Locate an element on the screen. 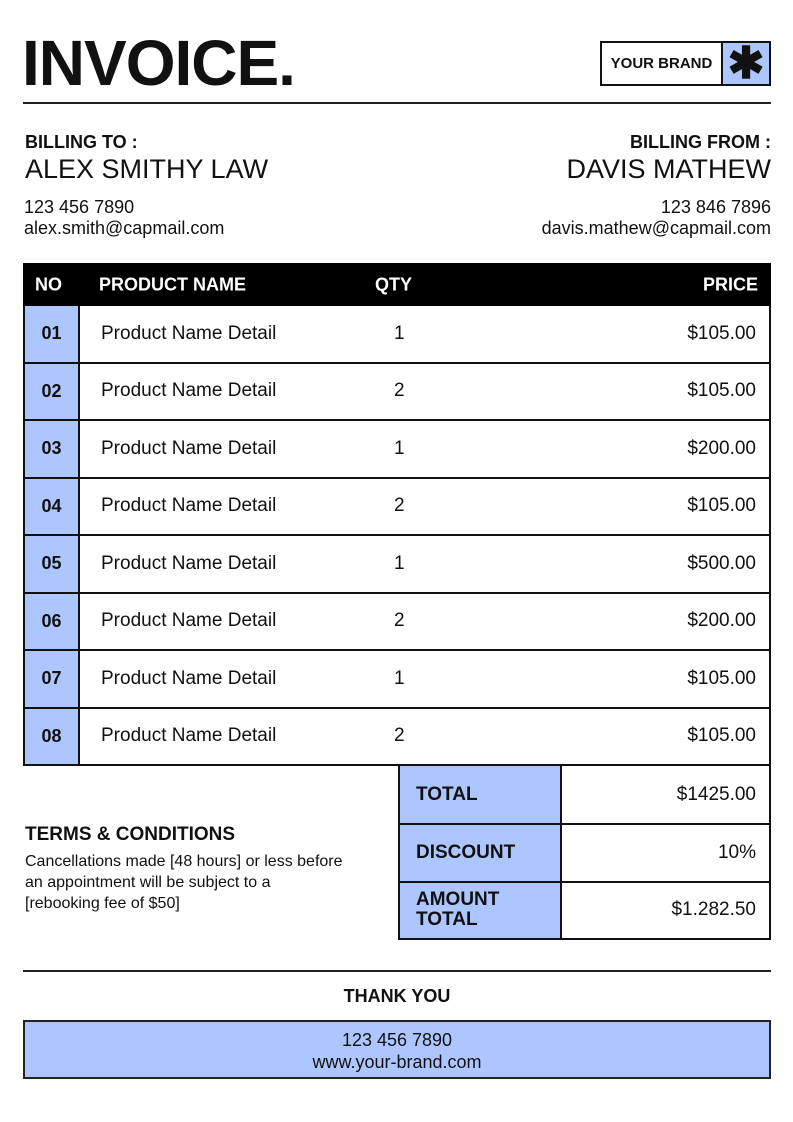 This screenshot has height=1122, width=793. amount-total-label: AMOUNT TOTAL is located at coordinates (481, 910).